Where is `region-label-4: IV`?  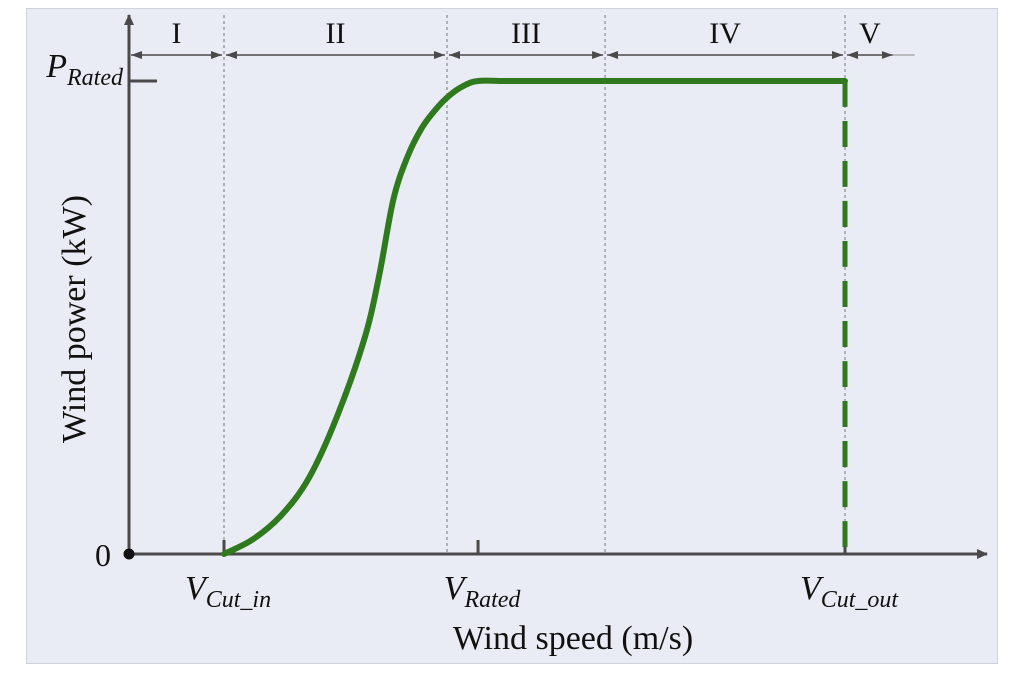 region-label-4: IV is located at coordinates (725, 33).